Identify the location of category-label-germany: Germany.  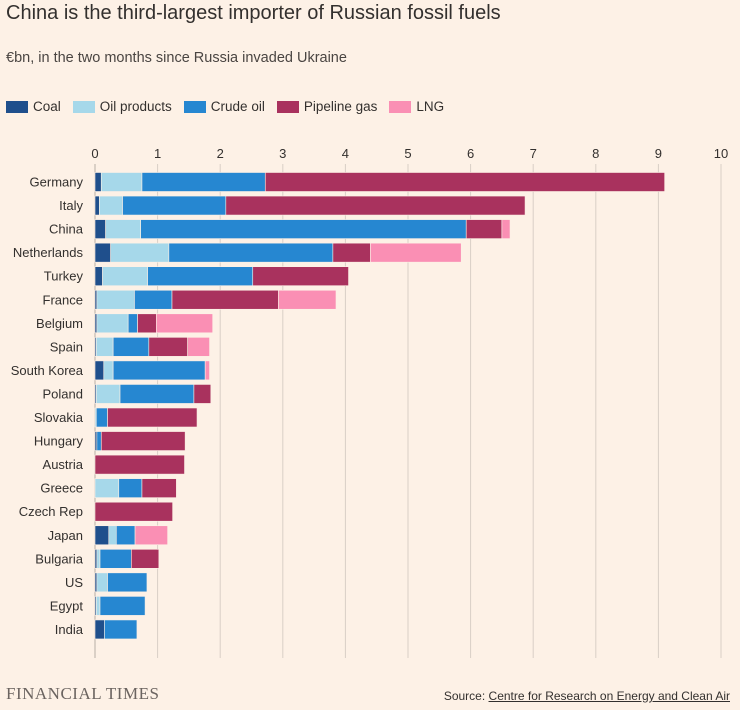
(57, 182).